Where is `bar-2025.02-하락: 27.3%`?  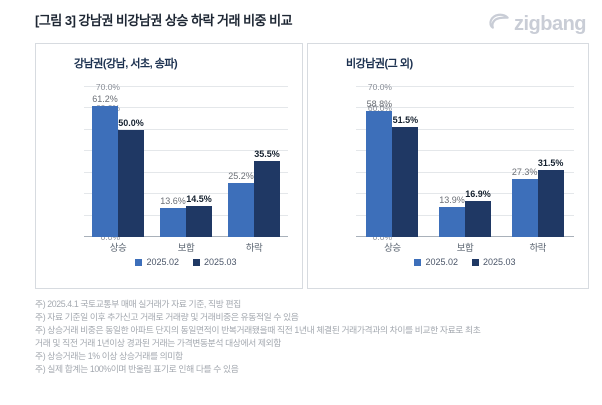
bar-2025.02-하락: 27.3% is located at coordinates (524, 202).